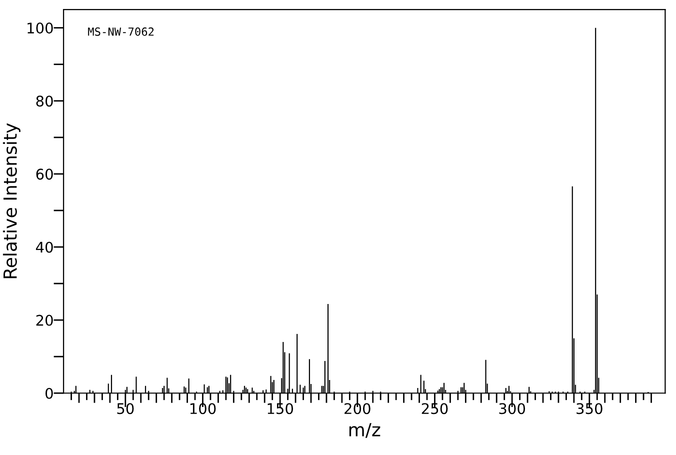 This screenshot has height=455, width=676. Describe the element at coordinates (435, 408) in the screenshot. I see `x-tick-label: 250` at that location.